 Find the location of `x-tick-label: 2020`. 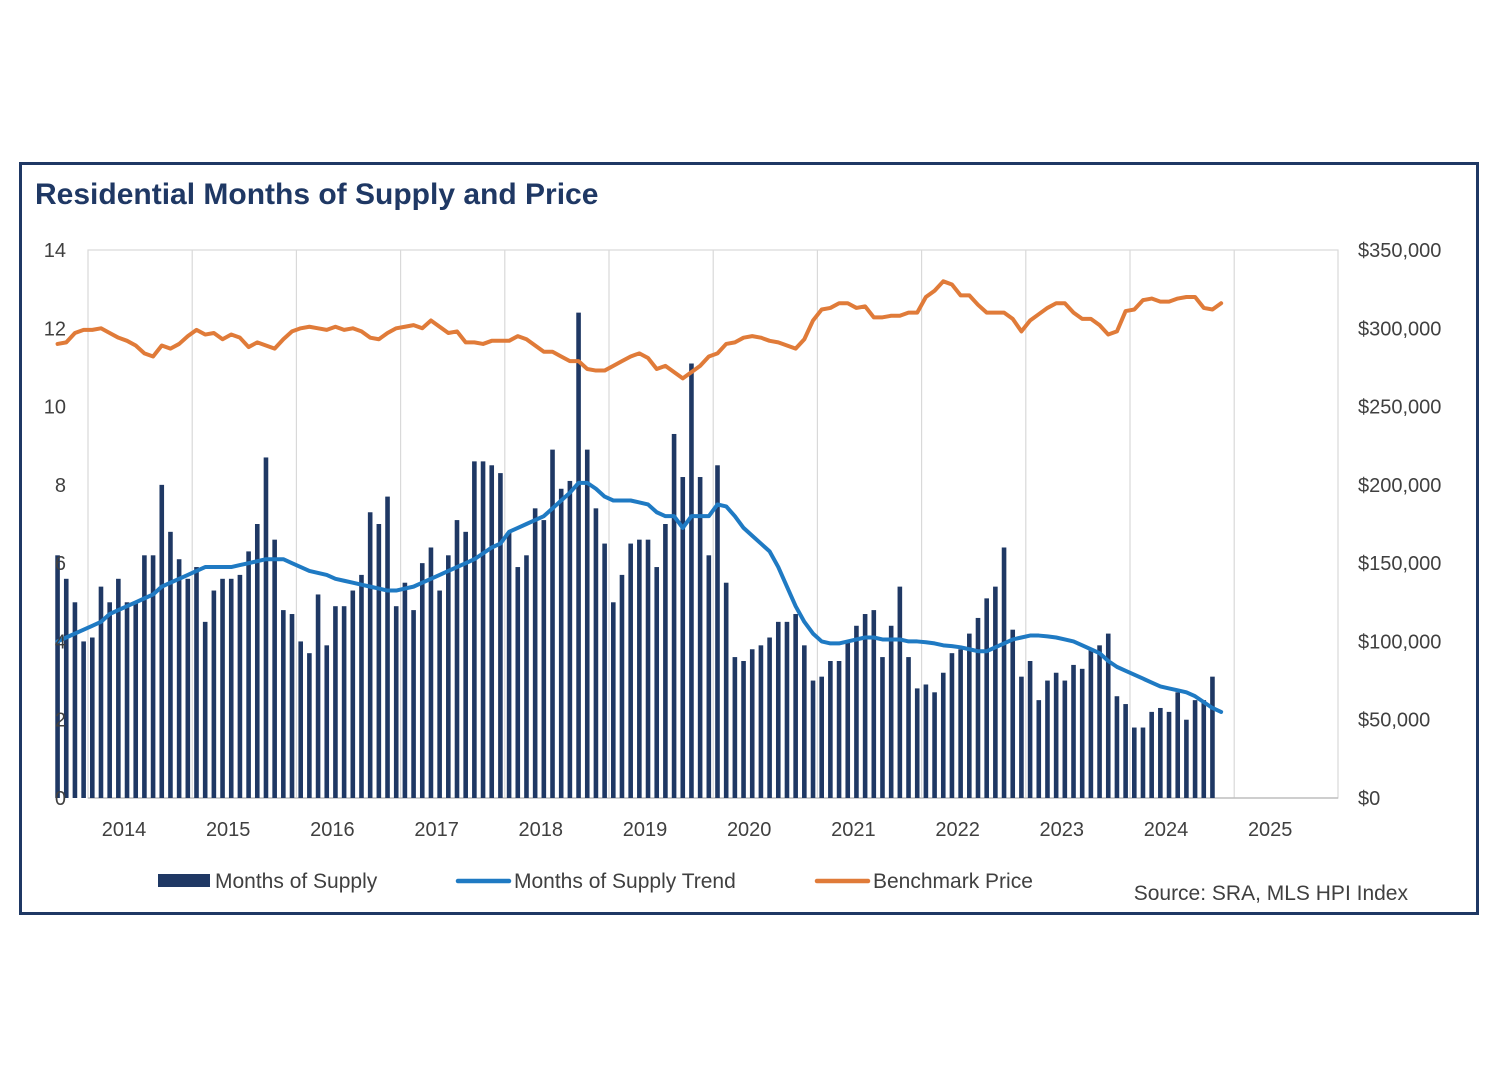

x-tick-label: 2020 is located at coordinates (749, 830).